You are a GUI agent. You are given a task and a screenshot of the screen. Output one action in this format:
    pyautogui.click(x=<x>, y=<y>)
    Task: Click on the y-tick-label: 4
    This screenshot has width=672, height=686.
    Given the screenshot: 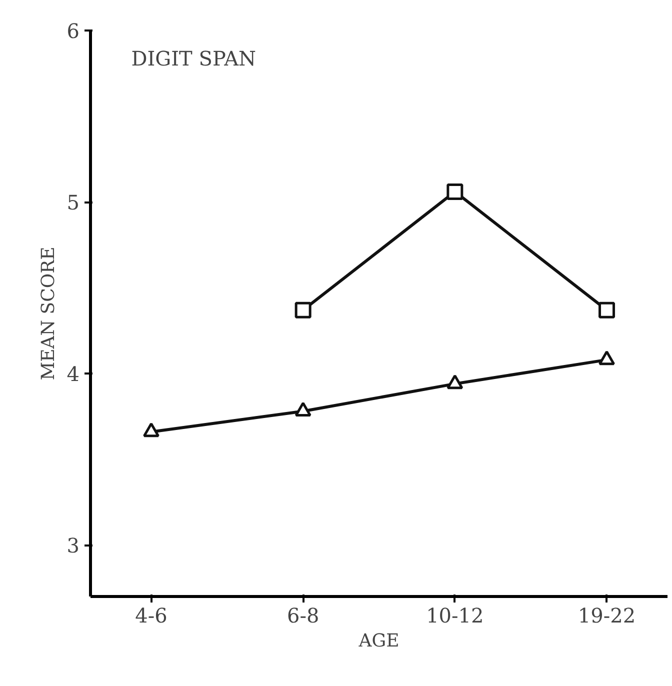 What is the action you would take?
    pyautogui.click(x=73, y=374)
    